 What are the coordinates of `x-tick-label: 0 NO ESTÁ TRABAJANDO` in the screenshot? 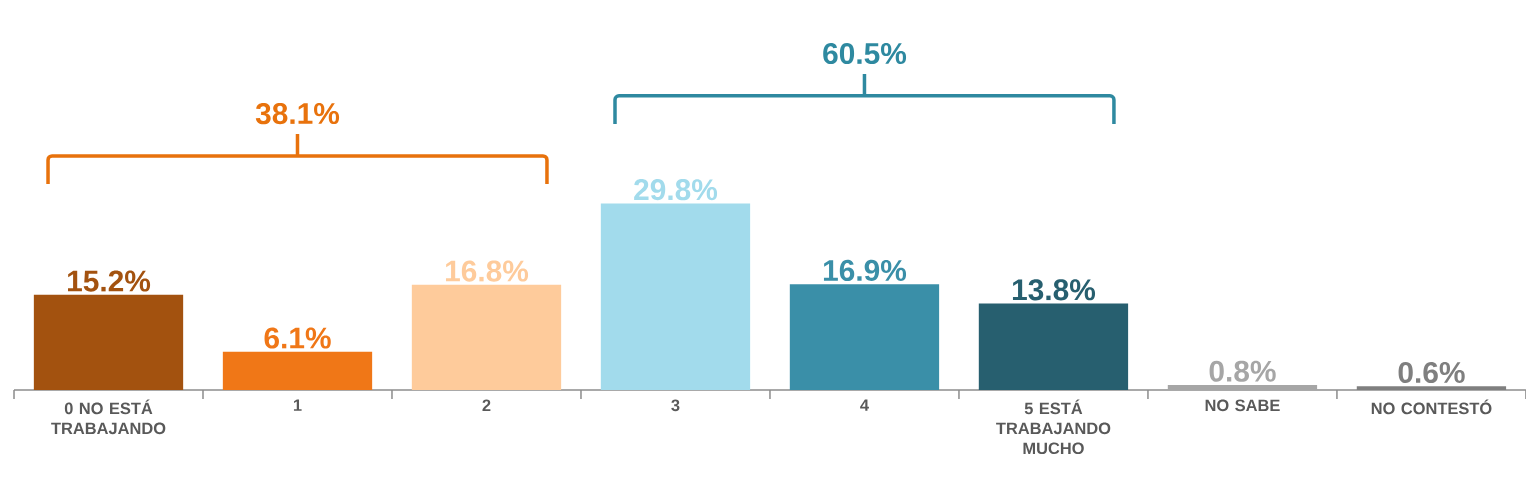 It's located at (108, 417).